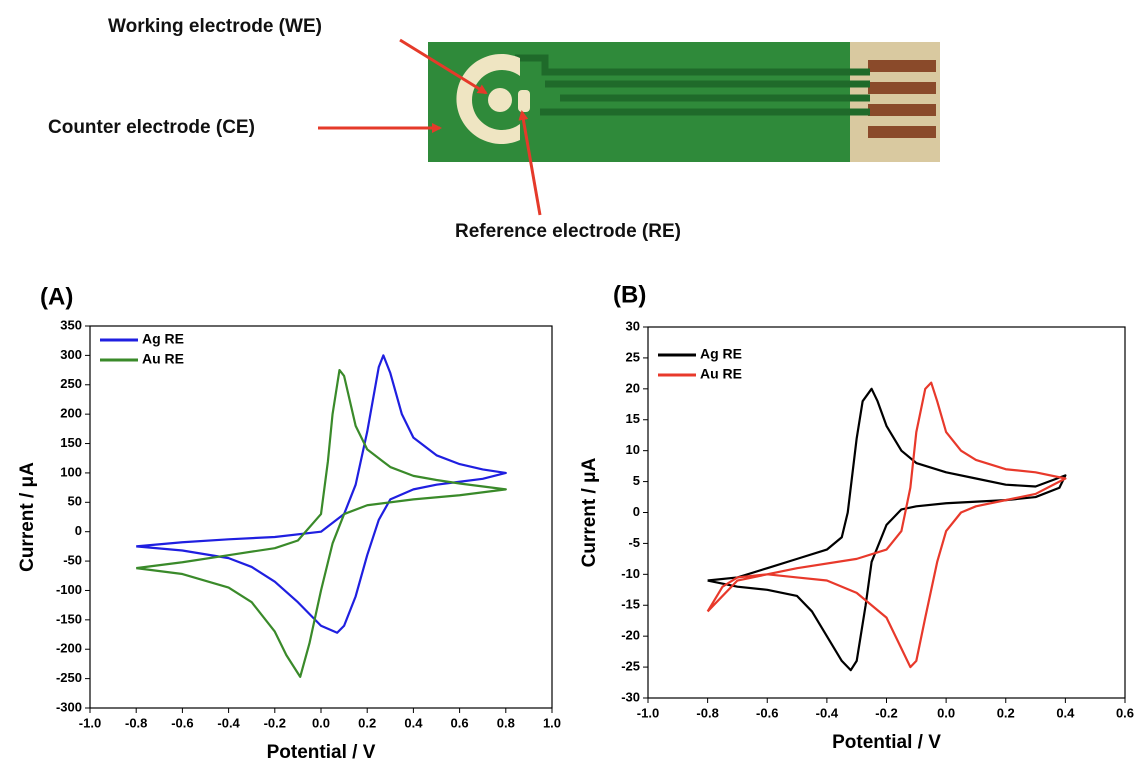 This screenshot has height=765, width=1140. What do you see at coordinates (629, 294) in the screenshot?
I see `panel-title: (B)` at bounding box center [629, 294].